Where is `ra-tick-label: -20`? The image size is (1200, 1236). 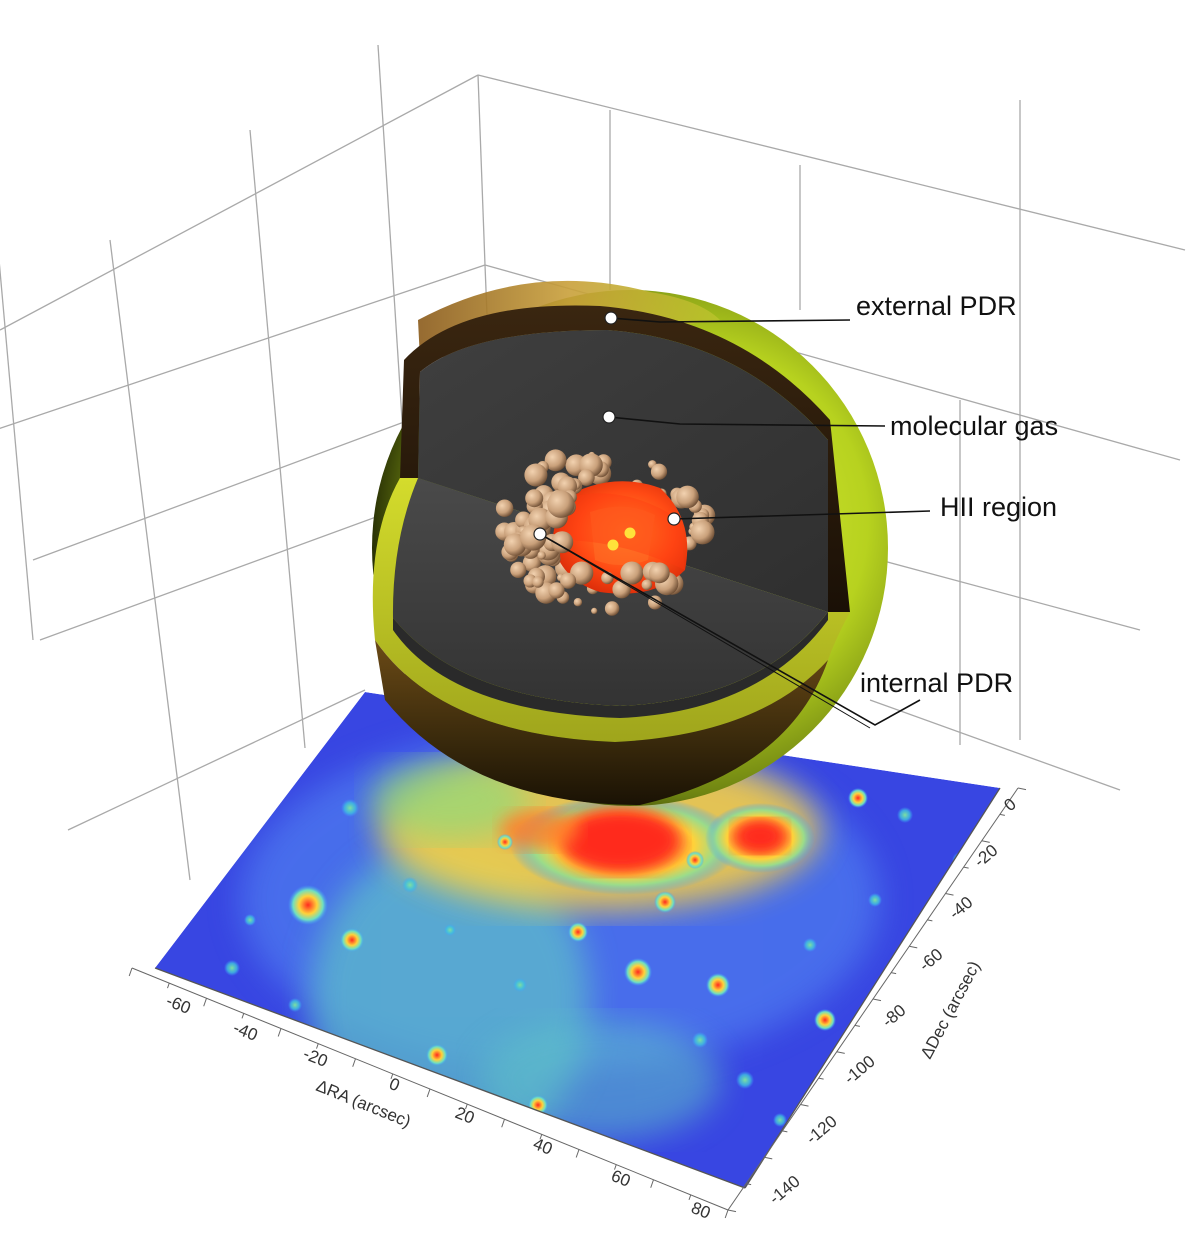 ra-tick-label: -20 is located at coordinates (316, 1057).